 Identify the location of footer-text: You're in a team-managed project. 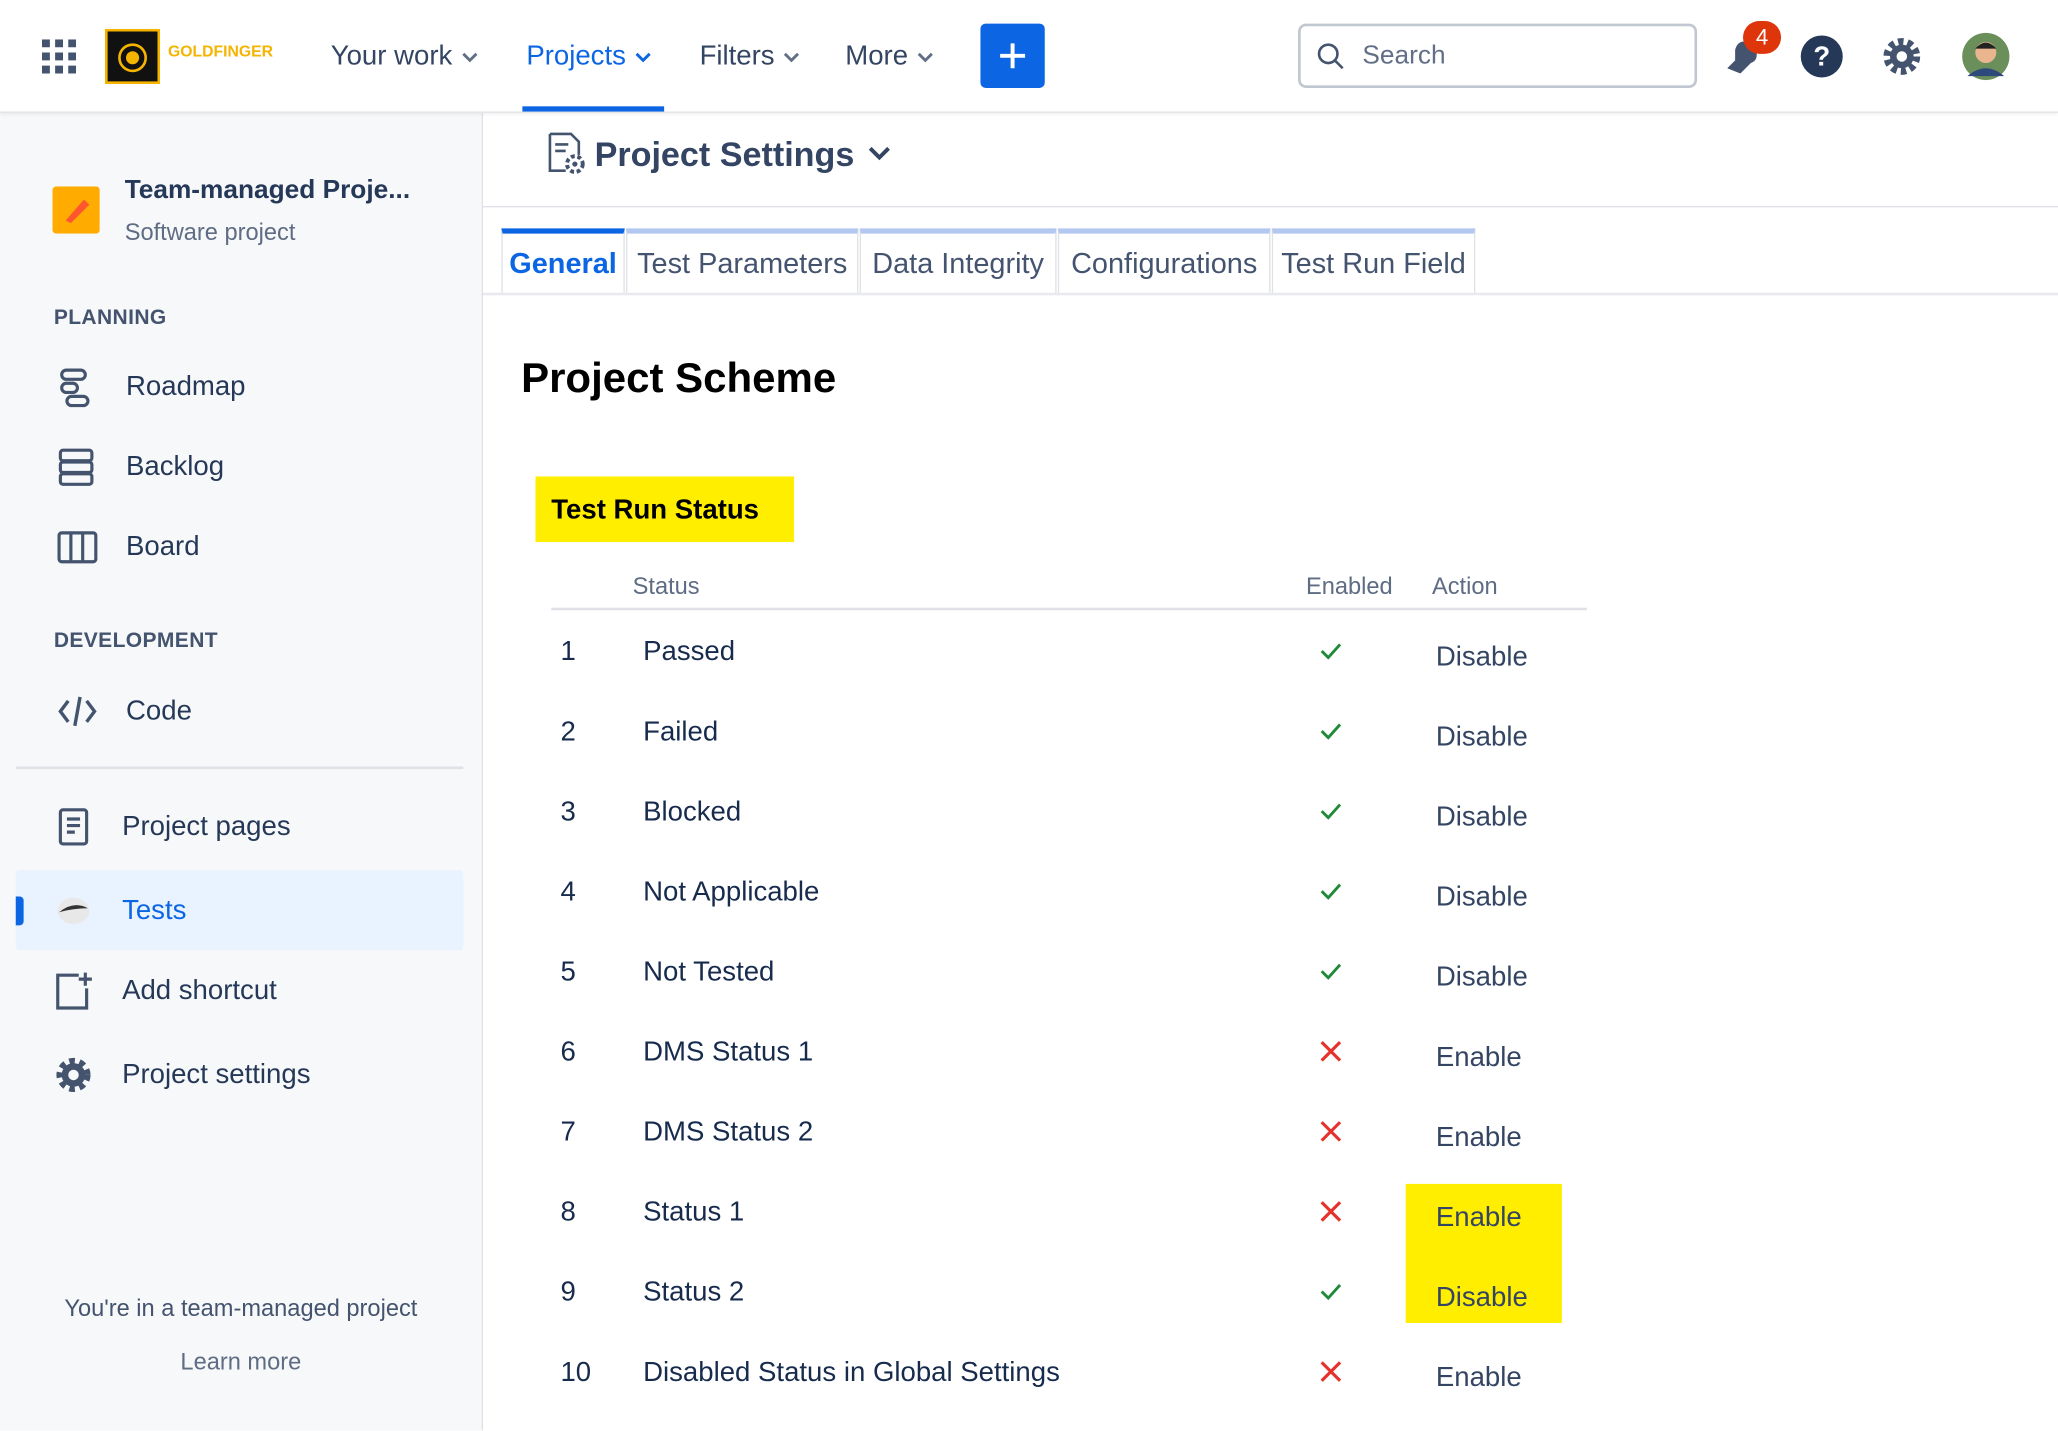
(241, 1308).